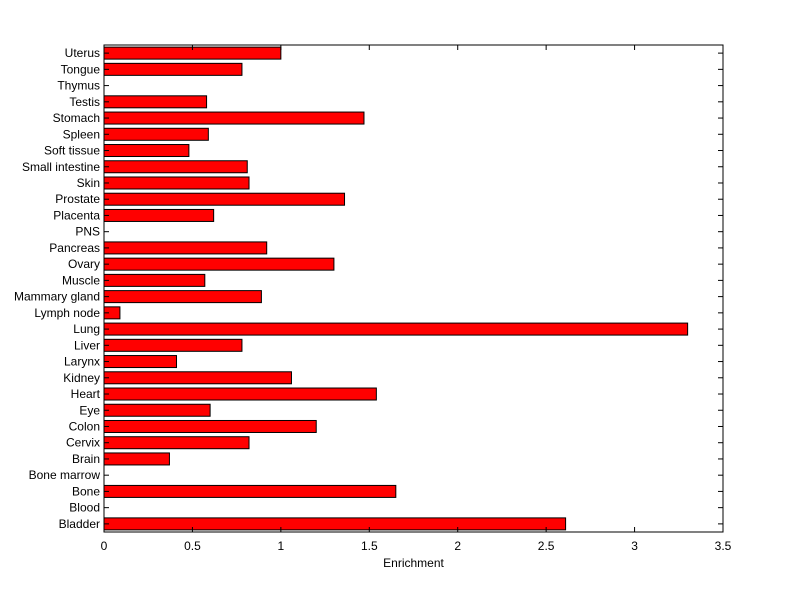 The height and width of the screenshot is (599, 800). What do you see at coordinates (173, 345) in the screenshot?
I see `bar-liver` at bounding box center [173, 345].